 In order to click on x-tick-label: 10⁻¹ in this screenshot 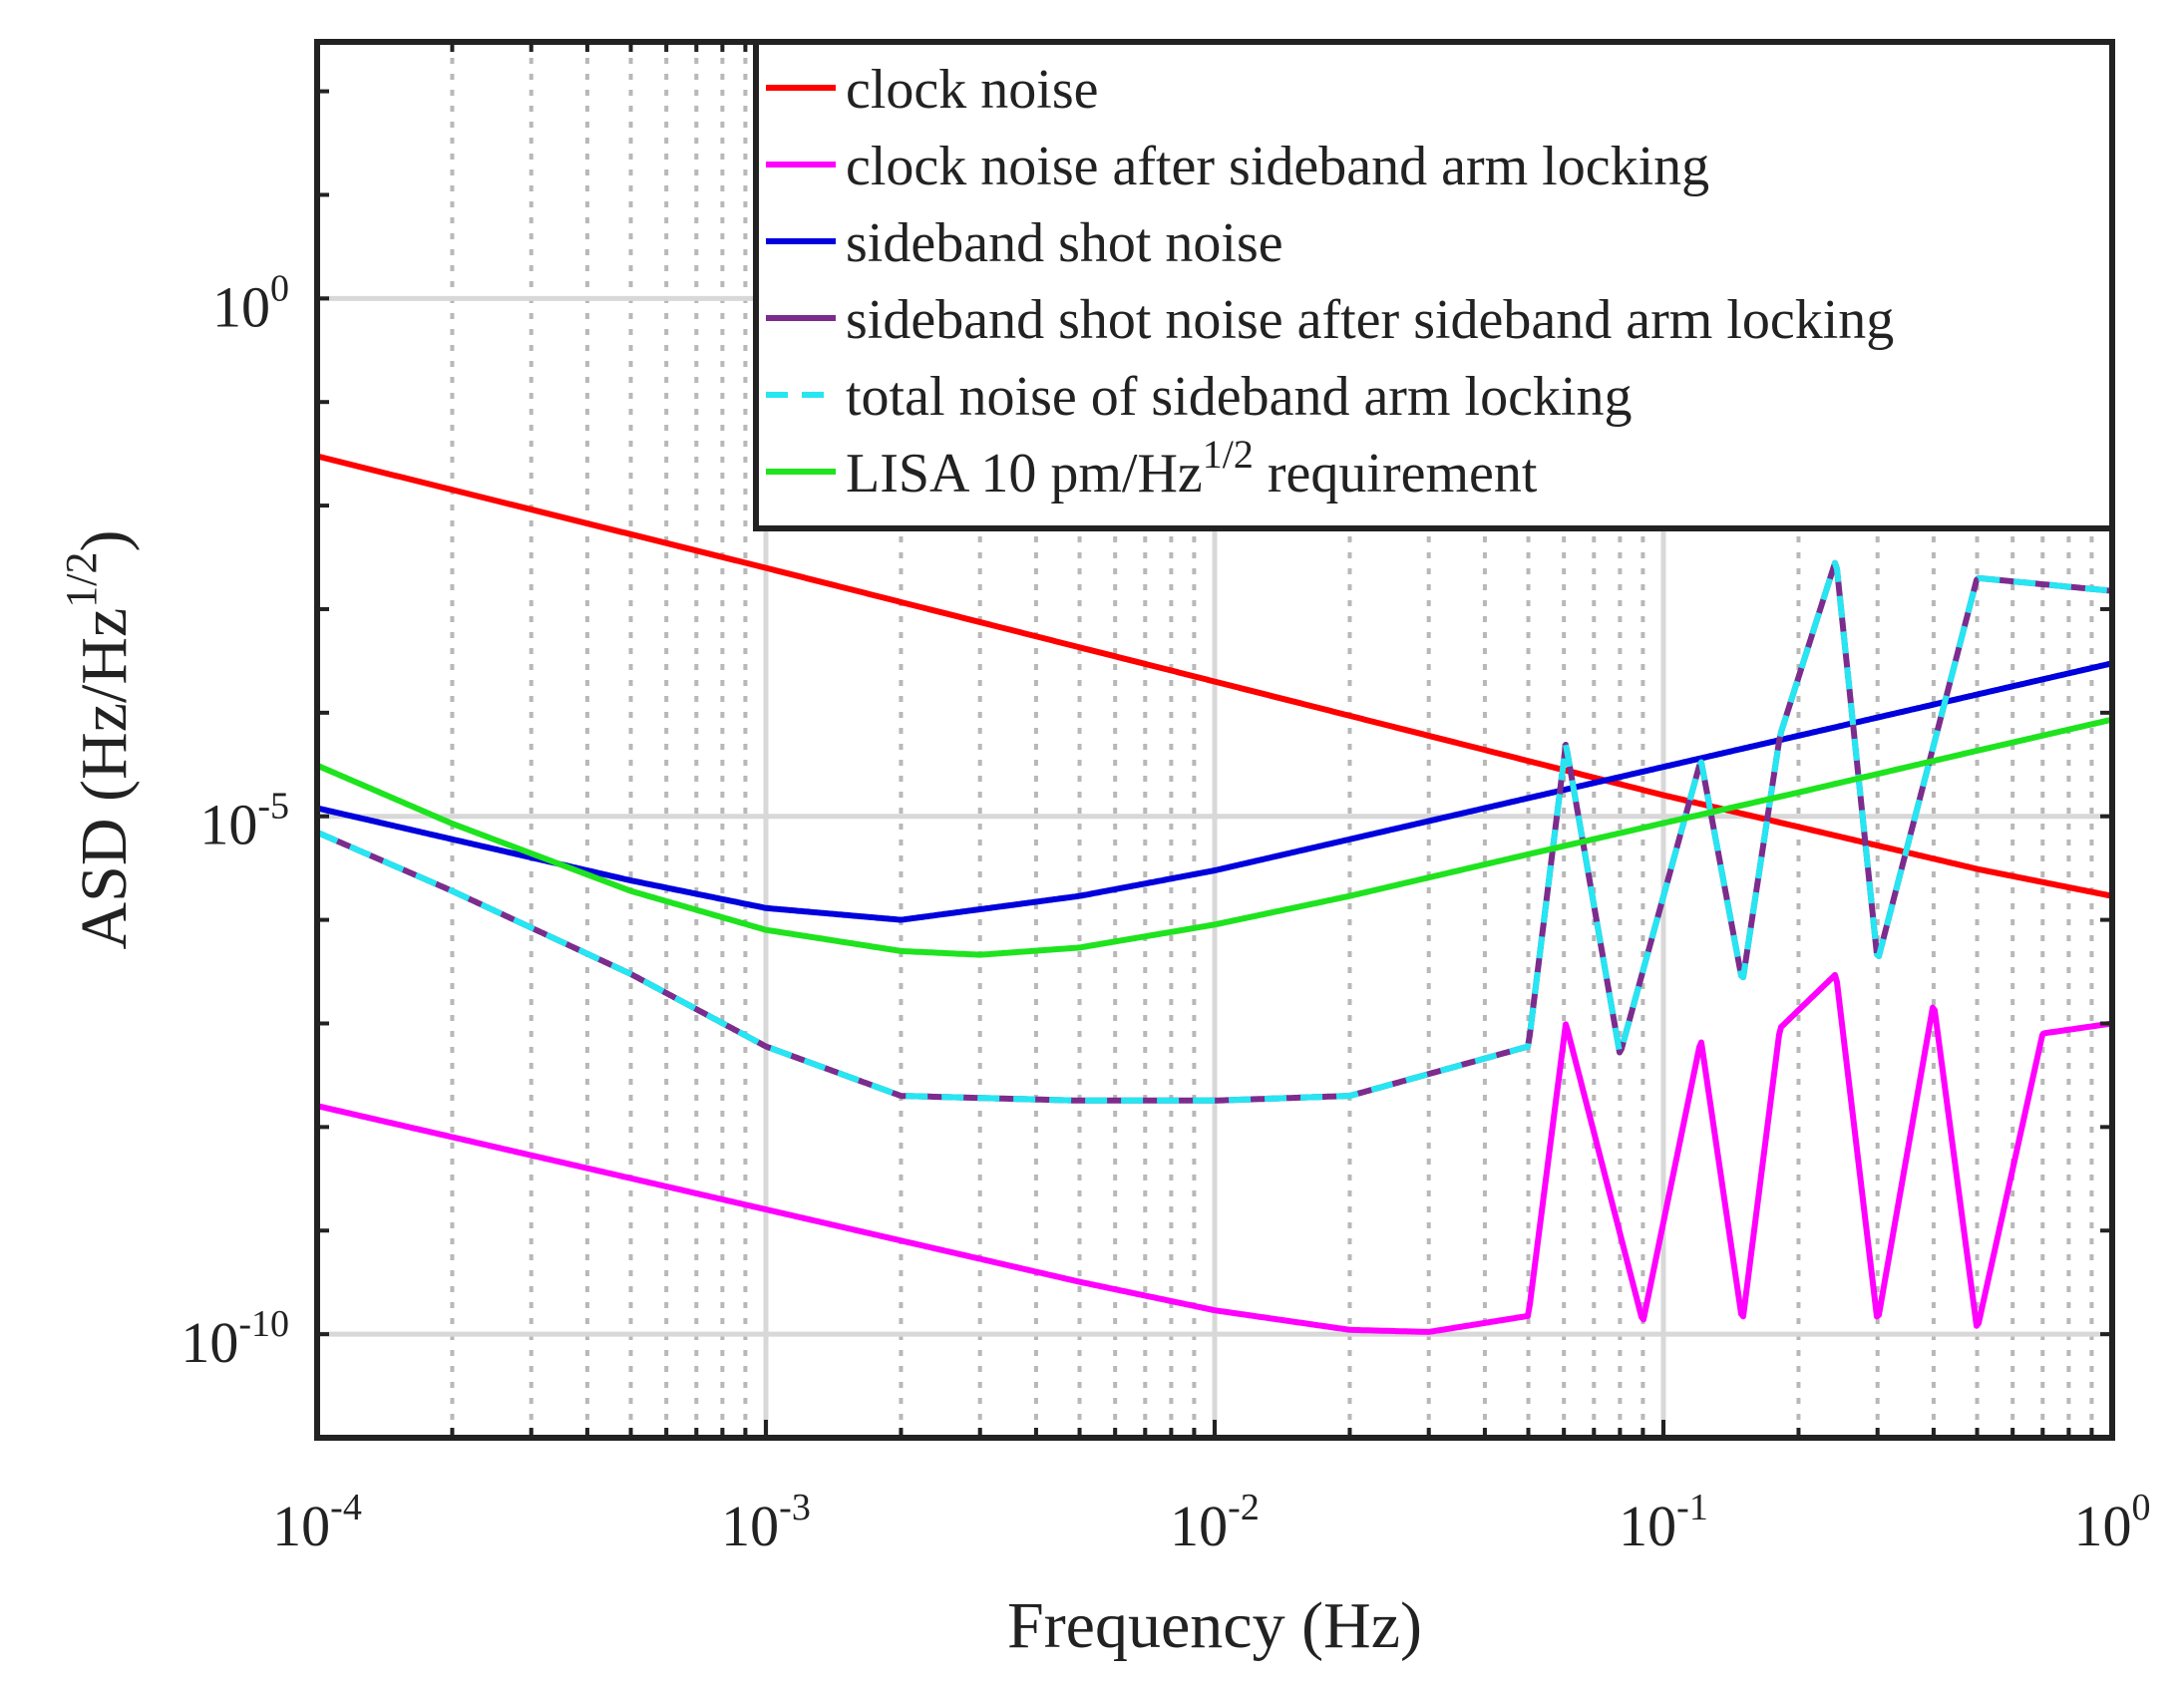, I will do `click(1663, 1522)`.